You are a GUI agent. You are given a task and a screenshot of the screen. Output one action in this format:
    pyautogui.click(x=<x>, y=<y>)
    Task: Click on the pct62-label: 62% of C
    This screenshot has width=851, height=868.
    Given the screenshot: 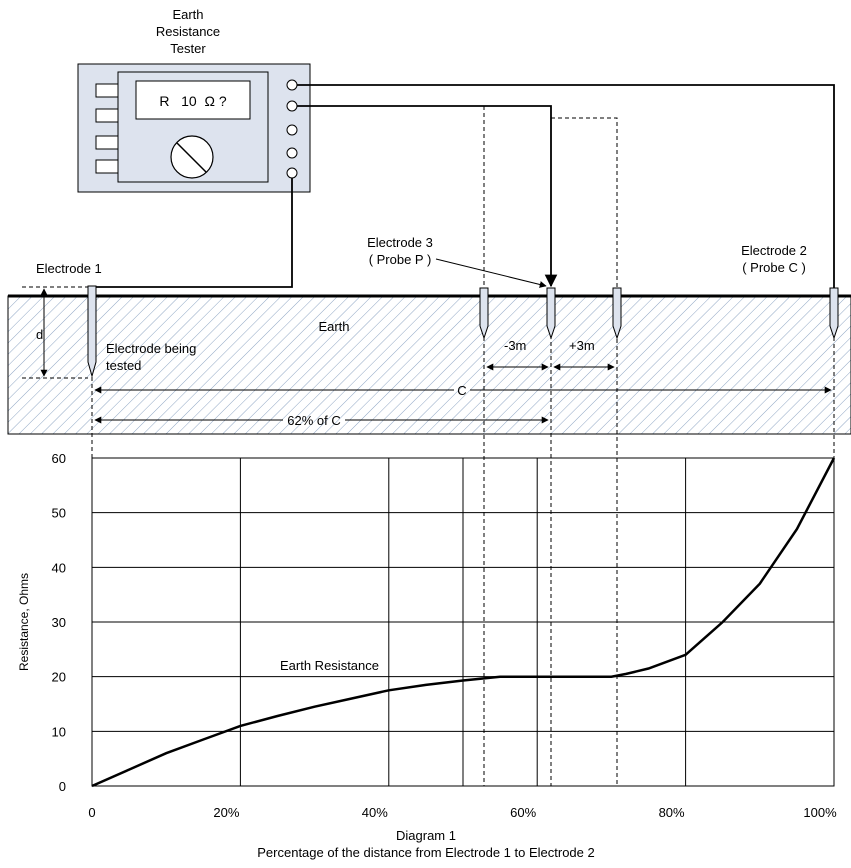 What is the action you would take?
    pyautogui.click(x=313, y=420)
    